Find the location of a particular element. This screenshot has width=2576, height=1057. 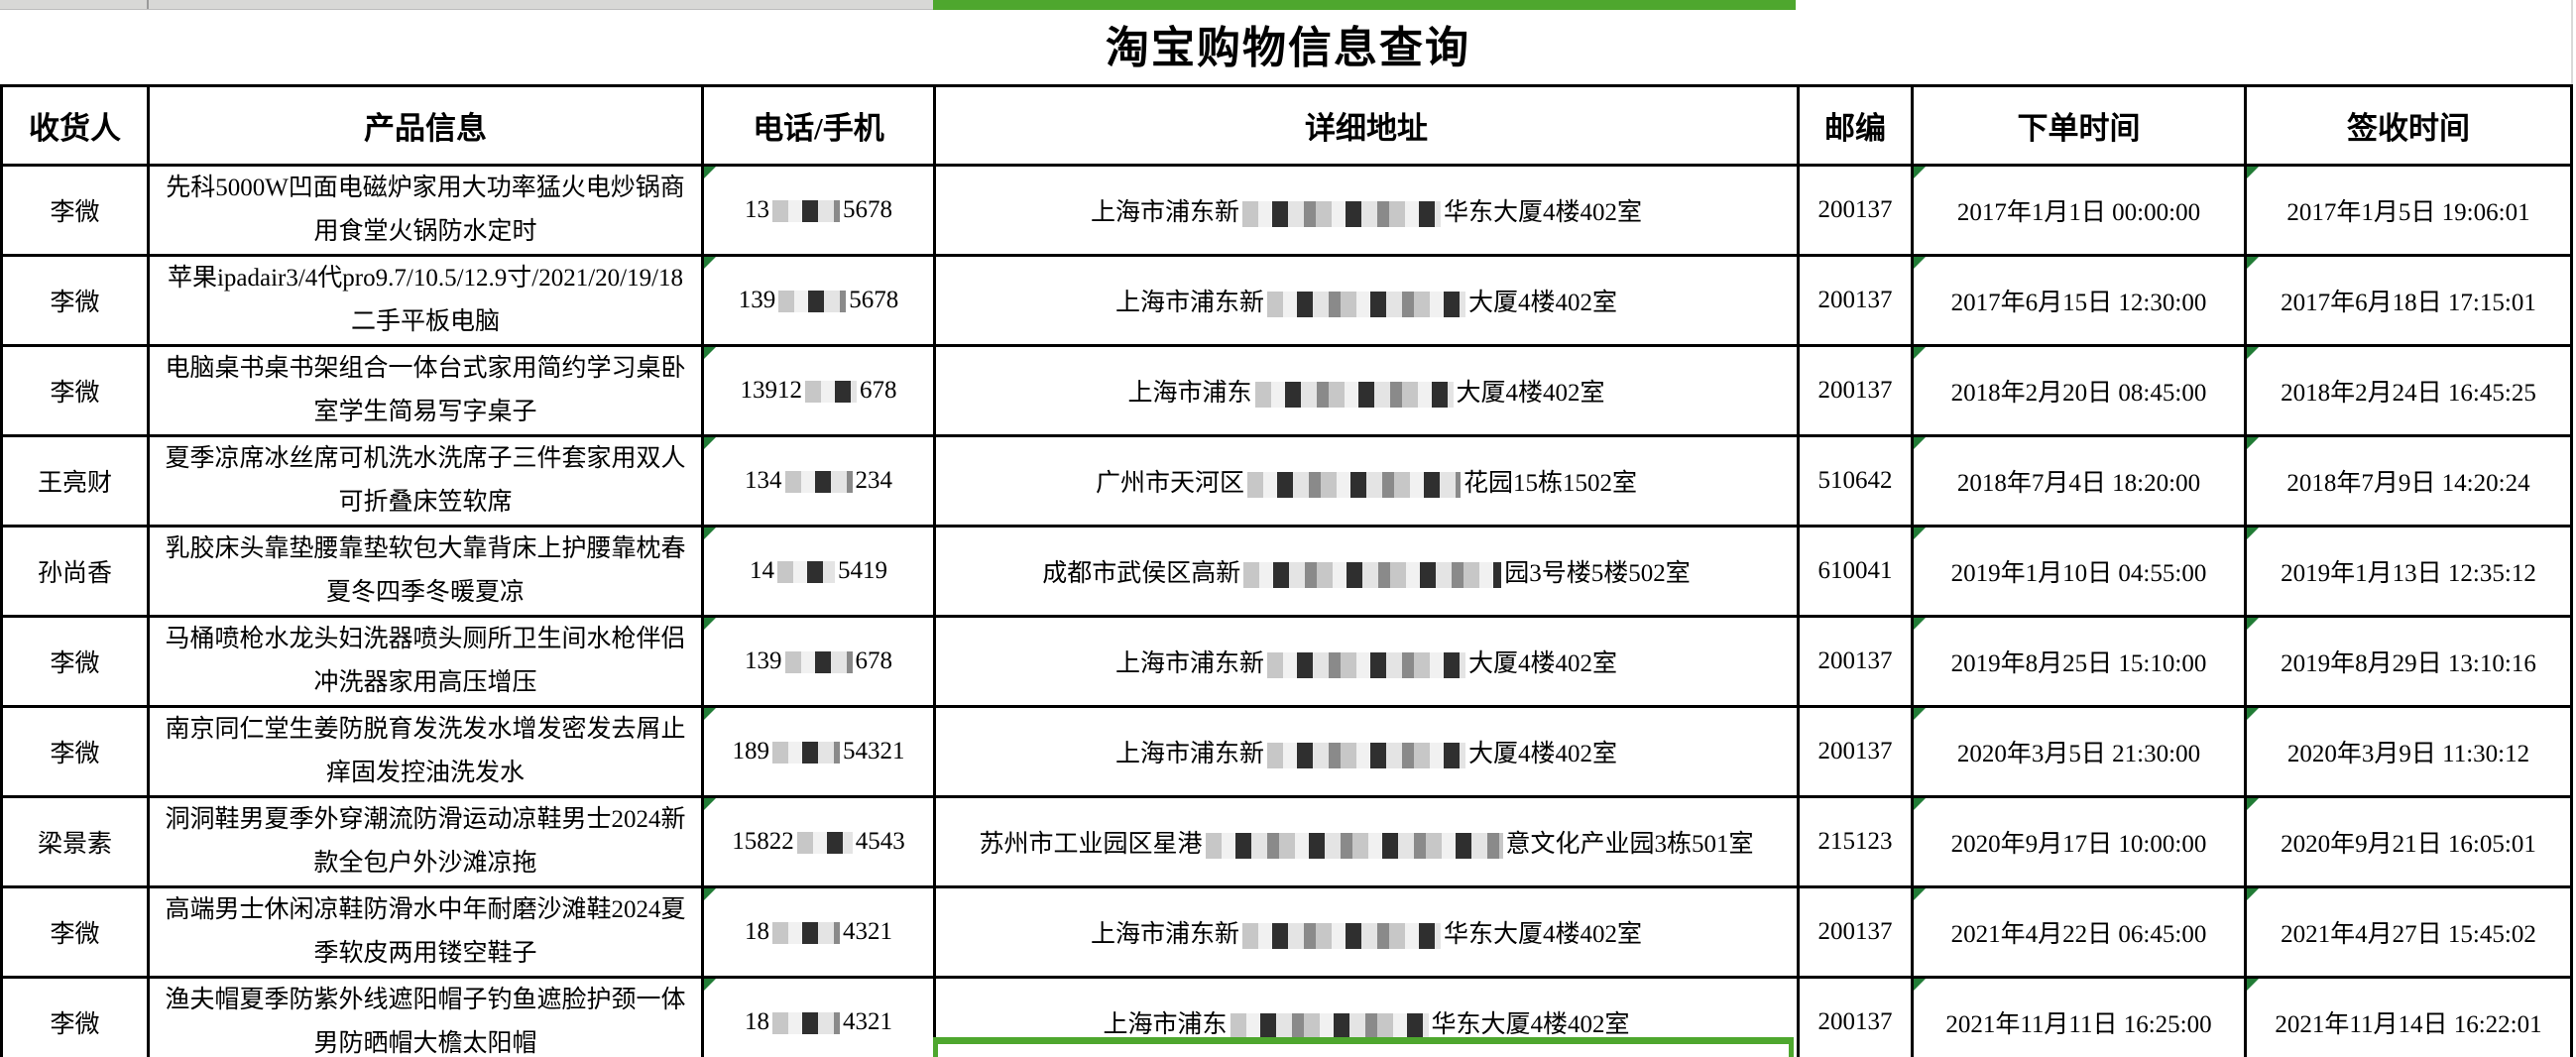

phone-prefix-text: 139 is located at coordinates (764, 660).